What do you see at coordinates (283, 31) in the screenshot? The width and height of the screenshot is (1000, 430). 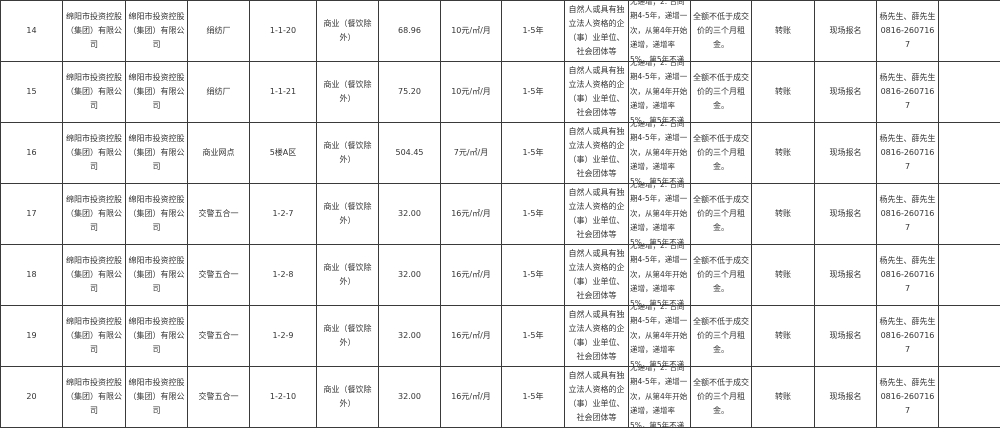 I see `cell-unit: 1-1-20` at bounding box center [283, 31].